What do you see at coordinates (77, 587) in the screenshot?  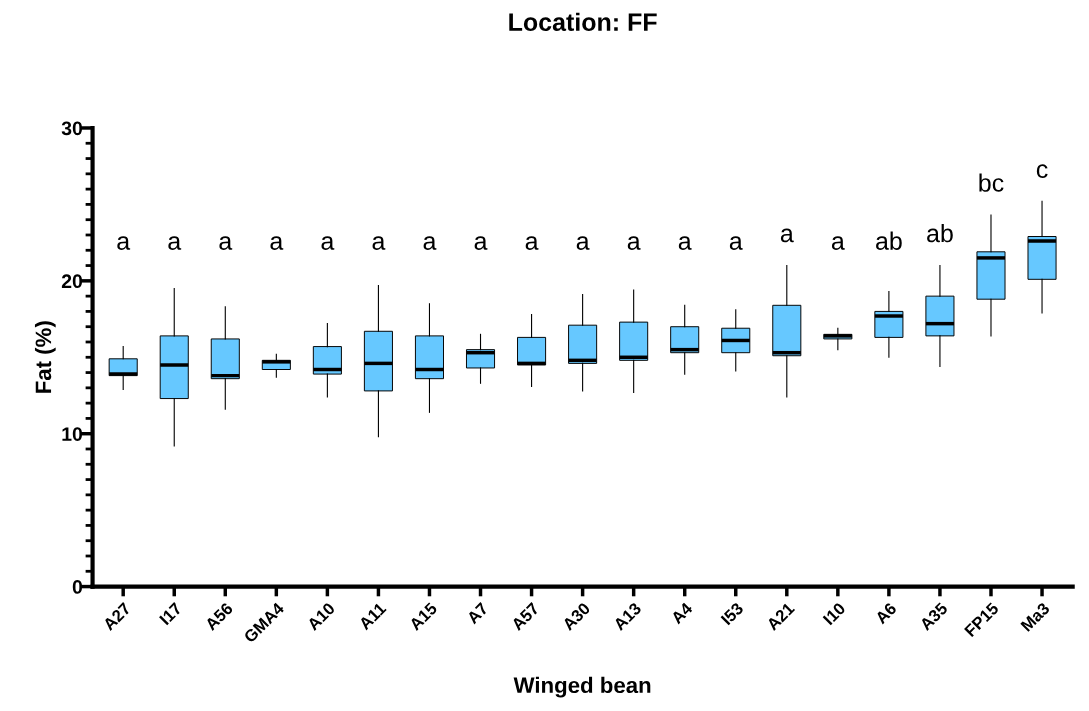 I see `y-tick-label: 0` at bounding box center [77, 587].